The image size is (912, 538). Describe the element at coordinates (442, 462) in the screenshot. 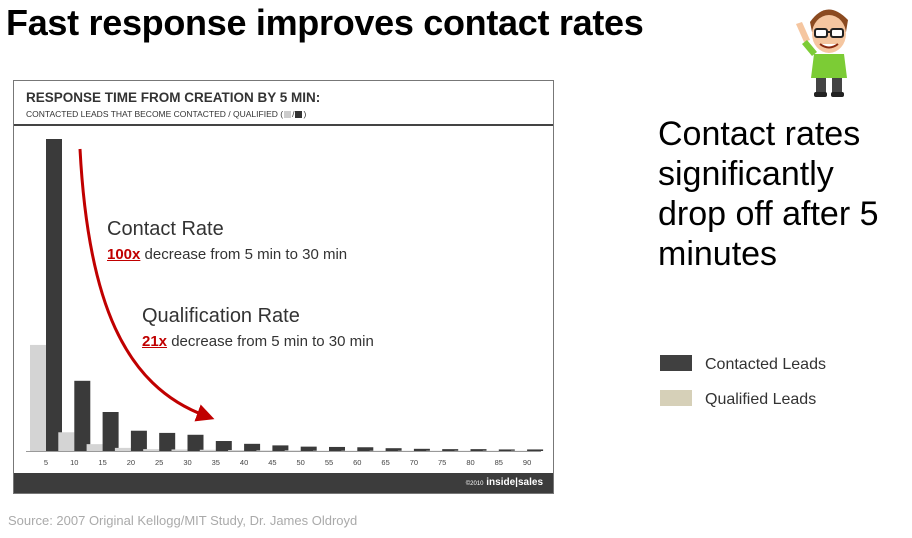

I see `x-tick-label: 75` at that location.